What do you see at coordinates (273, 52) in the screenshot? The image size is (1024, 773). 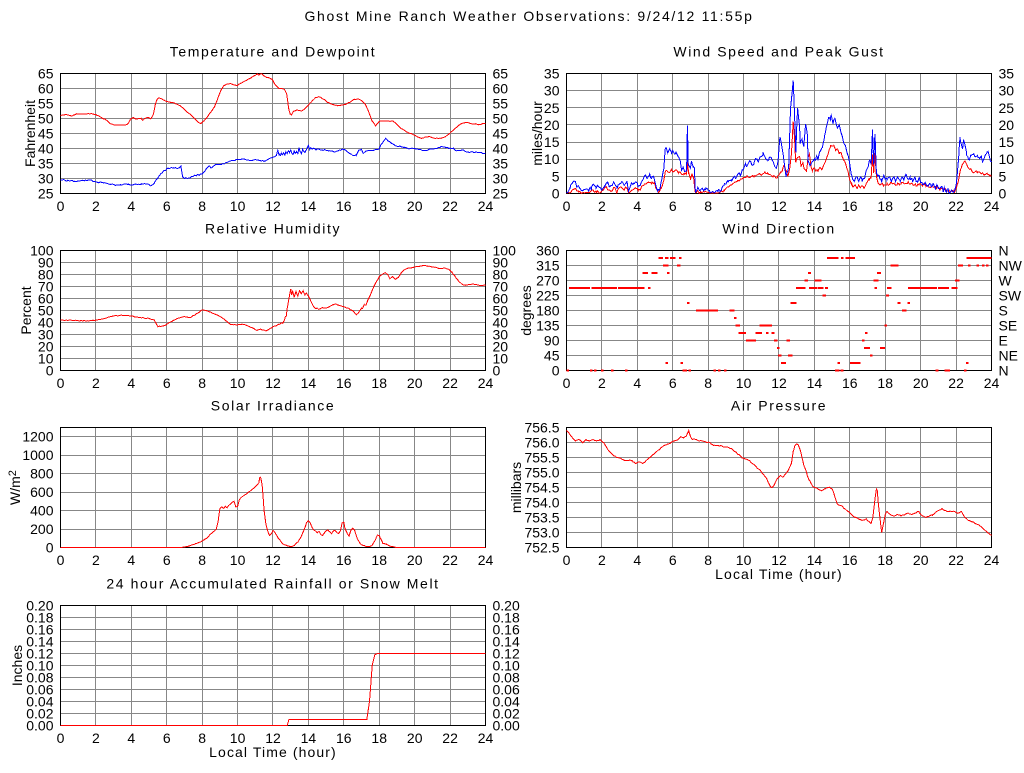 I see `svg-text: Temperature and Dewpoint` at bounding box center [273, 52].